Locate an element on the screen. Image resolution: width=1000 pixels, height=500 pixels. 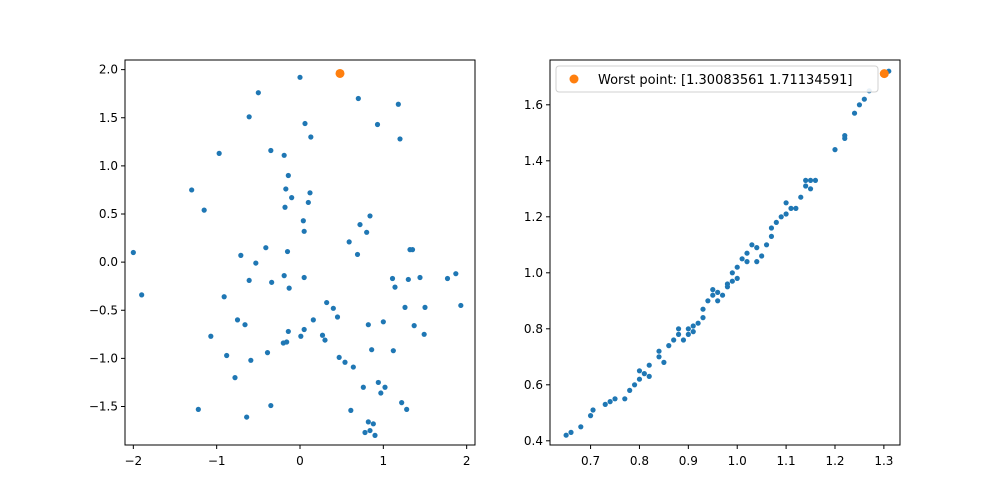
right-y-tick-label: 1.4 is located at coordinates (533, 161).